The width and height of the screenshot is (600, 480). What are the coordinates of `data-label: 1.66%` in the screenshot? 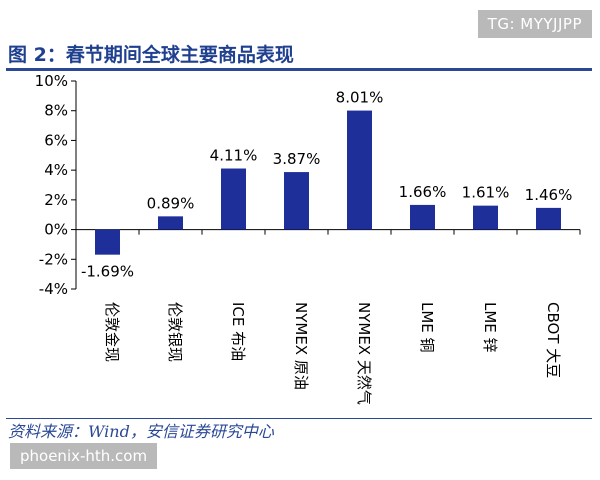 It's located at (423, 192).